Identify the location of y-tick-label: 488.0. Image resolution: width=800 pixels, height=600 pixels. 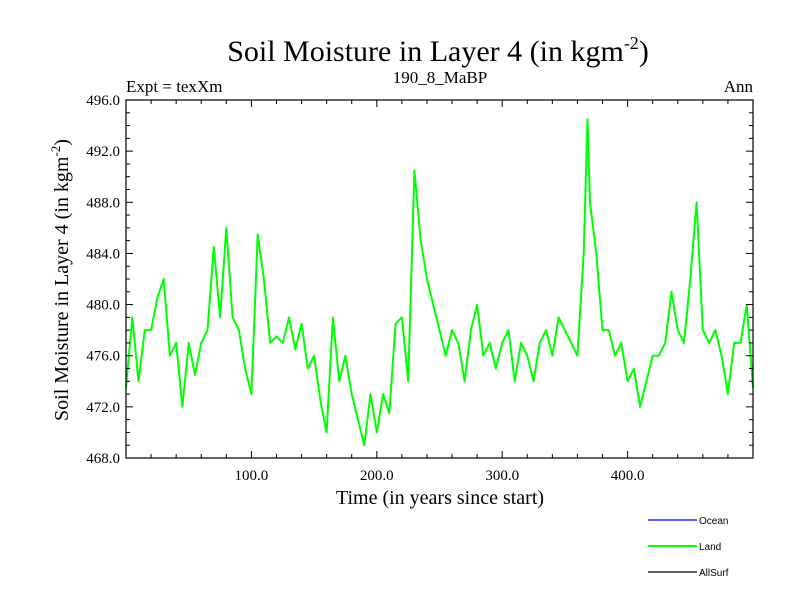
(103, 203).